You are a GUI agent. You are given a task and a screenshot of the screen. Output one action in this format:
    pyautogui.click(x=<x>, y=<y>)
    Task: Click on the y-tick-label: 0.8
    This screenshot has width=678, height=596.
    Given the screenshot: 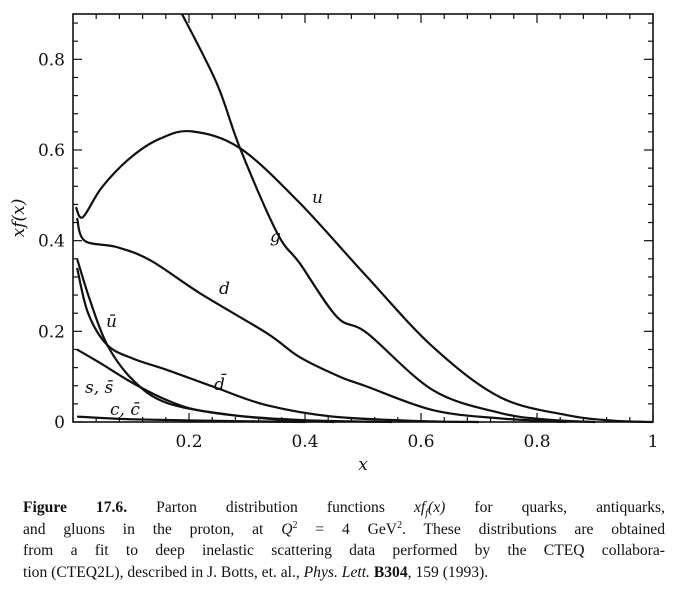 What is the action you would take?
    pyautogui.click(x=51, y=60)
    